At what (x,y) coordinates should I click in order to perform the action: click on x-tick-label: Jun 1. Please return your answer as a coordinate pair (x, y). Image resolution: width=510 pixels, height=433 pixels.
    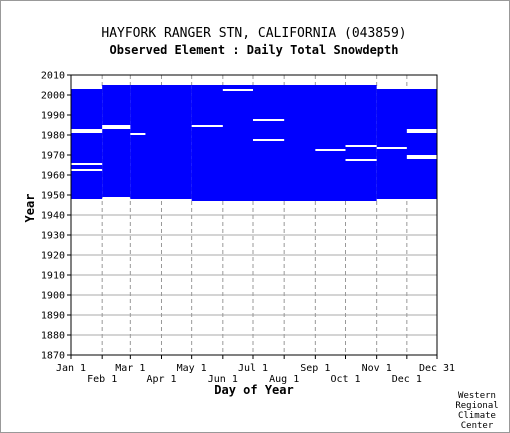
    Looking at the image, I should click on (223, 379).